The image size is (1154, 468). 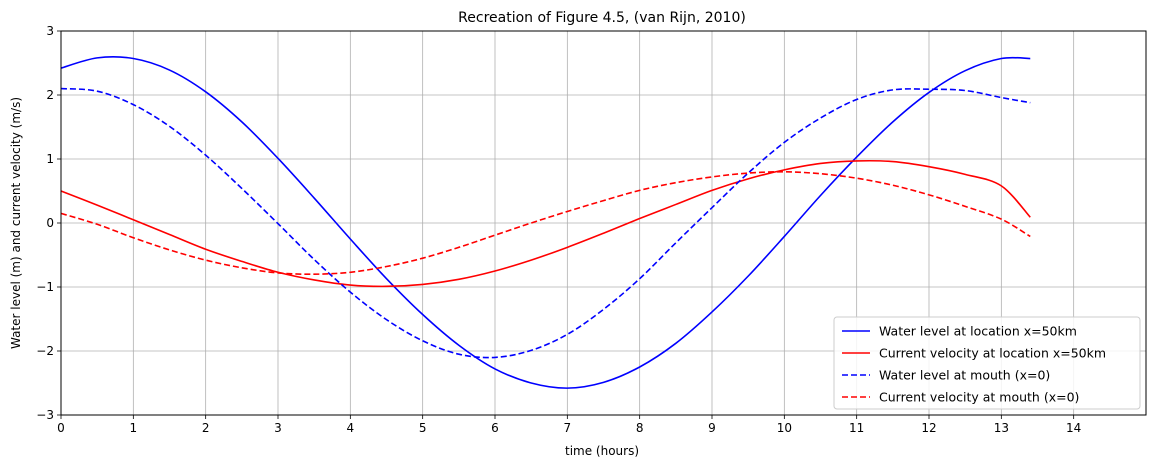 What do you see at coordinates (45, 351) in the screenshot?
I see `y-tick-label: −2` at bounding box center [45, 351].